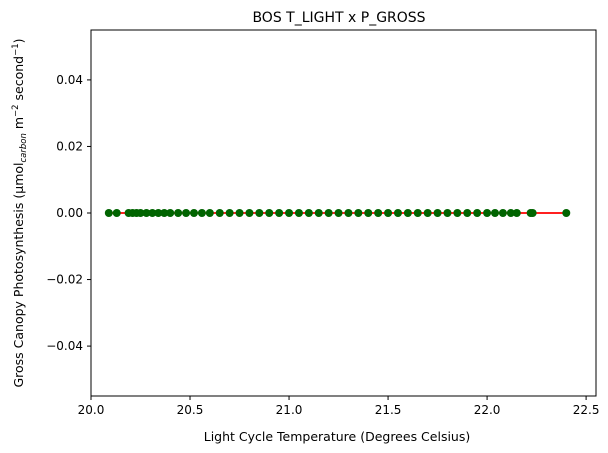  Describe the element at coordinates (91, 410) in the screenshot. I see `x-tick-label: 20.0` at that location.